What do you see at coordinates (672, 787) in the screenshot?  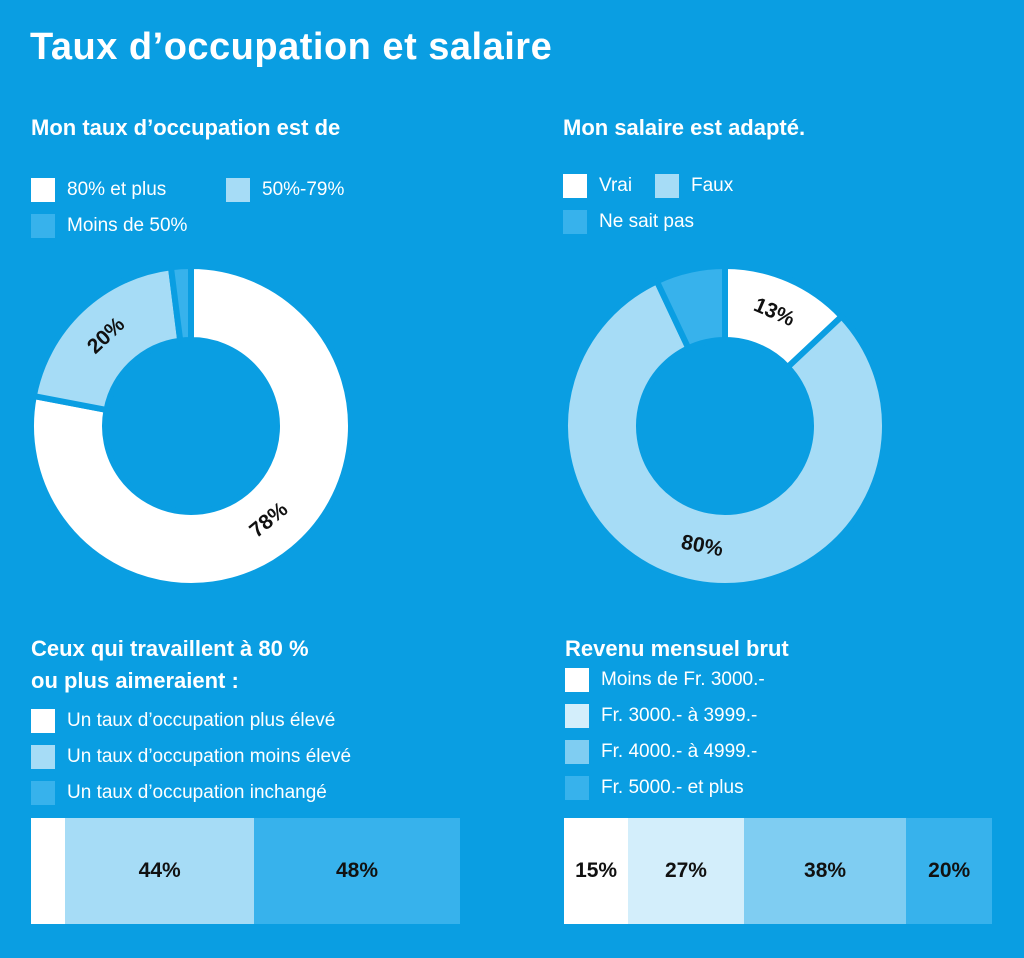 I see `legend-label: Fr. 5000.- et plus` at bounding box center [672, 787].